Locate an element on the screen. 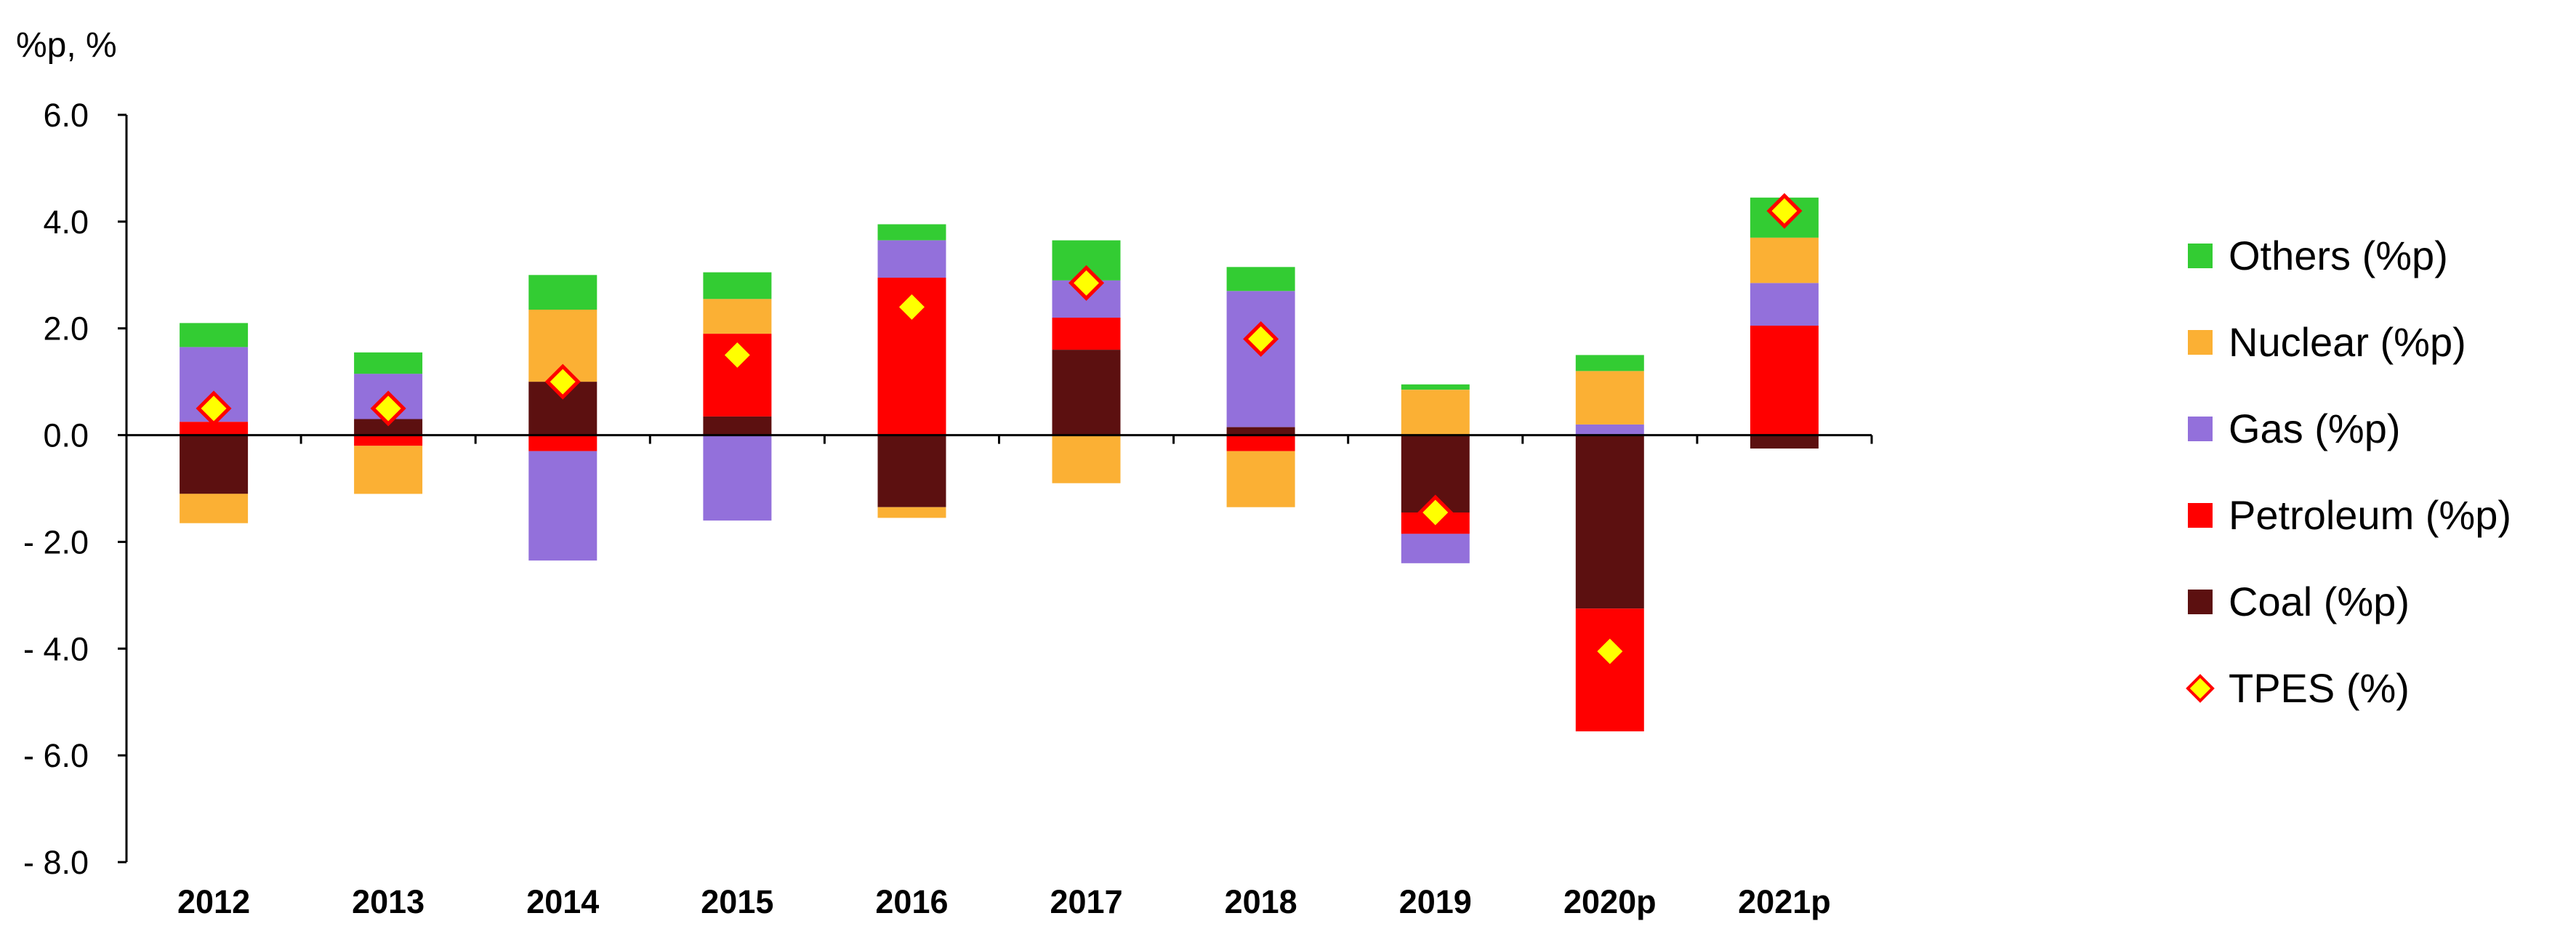 Image resolution: width=2576 pixels, height=945 pixels. bar-nuclear-2019 is located at coordinates (1435, 412).